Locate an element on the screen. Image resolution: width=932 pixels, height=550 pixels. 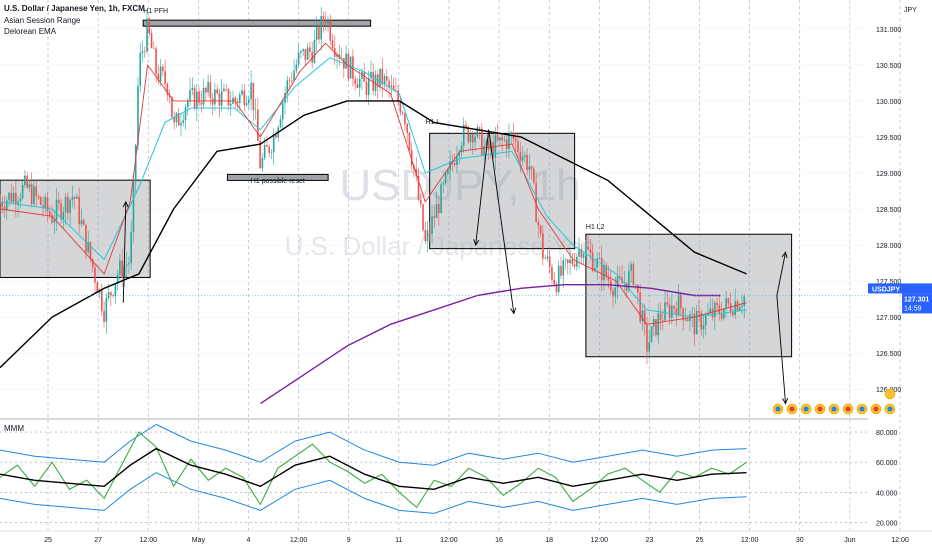
reset-zone-bar is located at coordinates (277, 177).